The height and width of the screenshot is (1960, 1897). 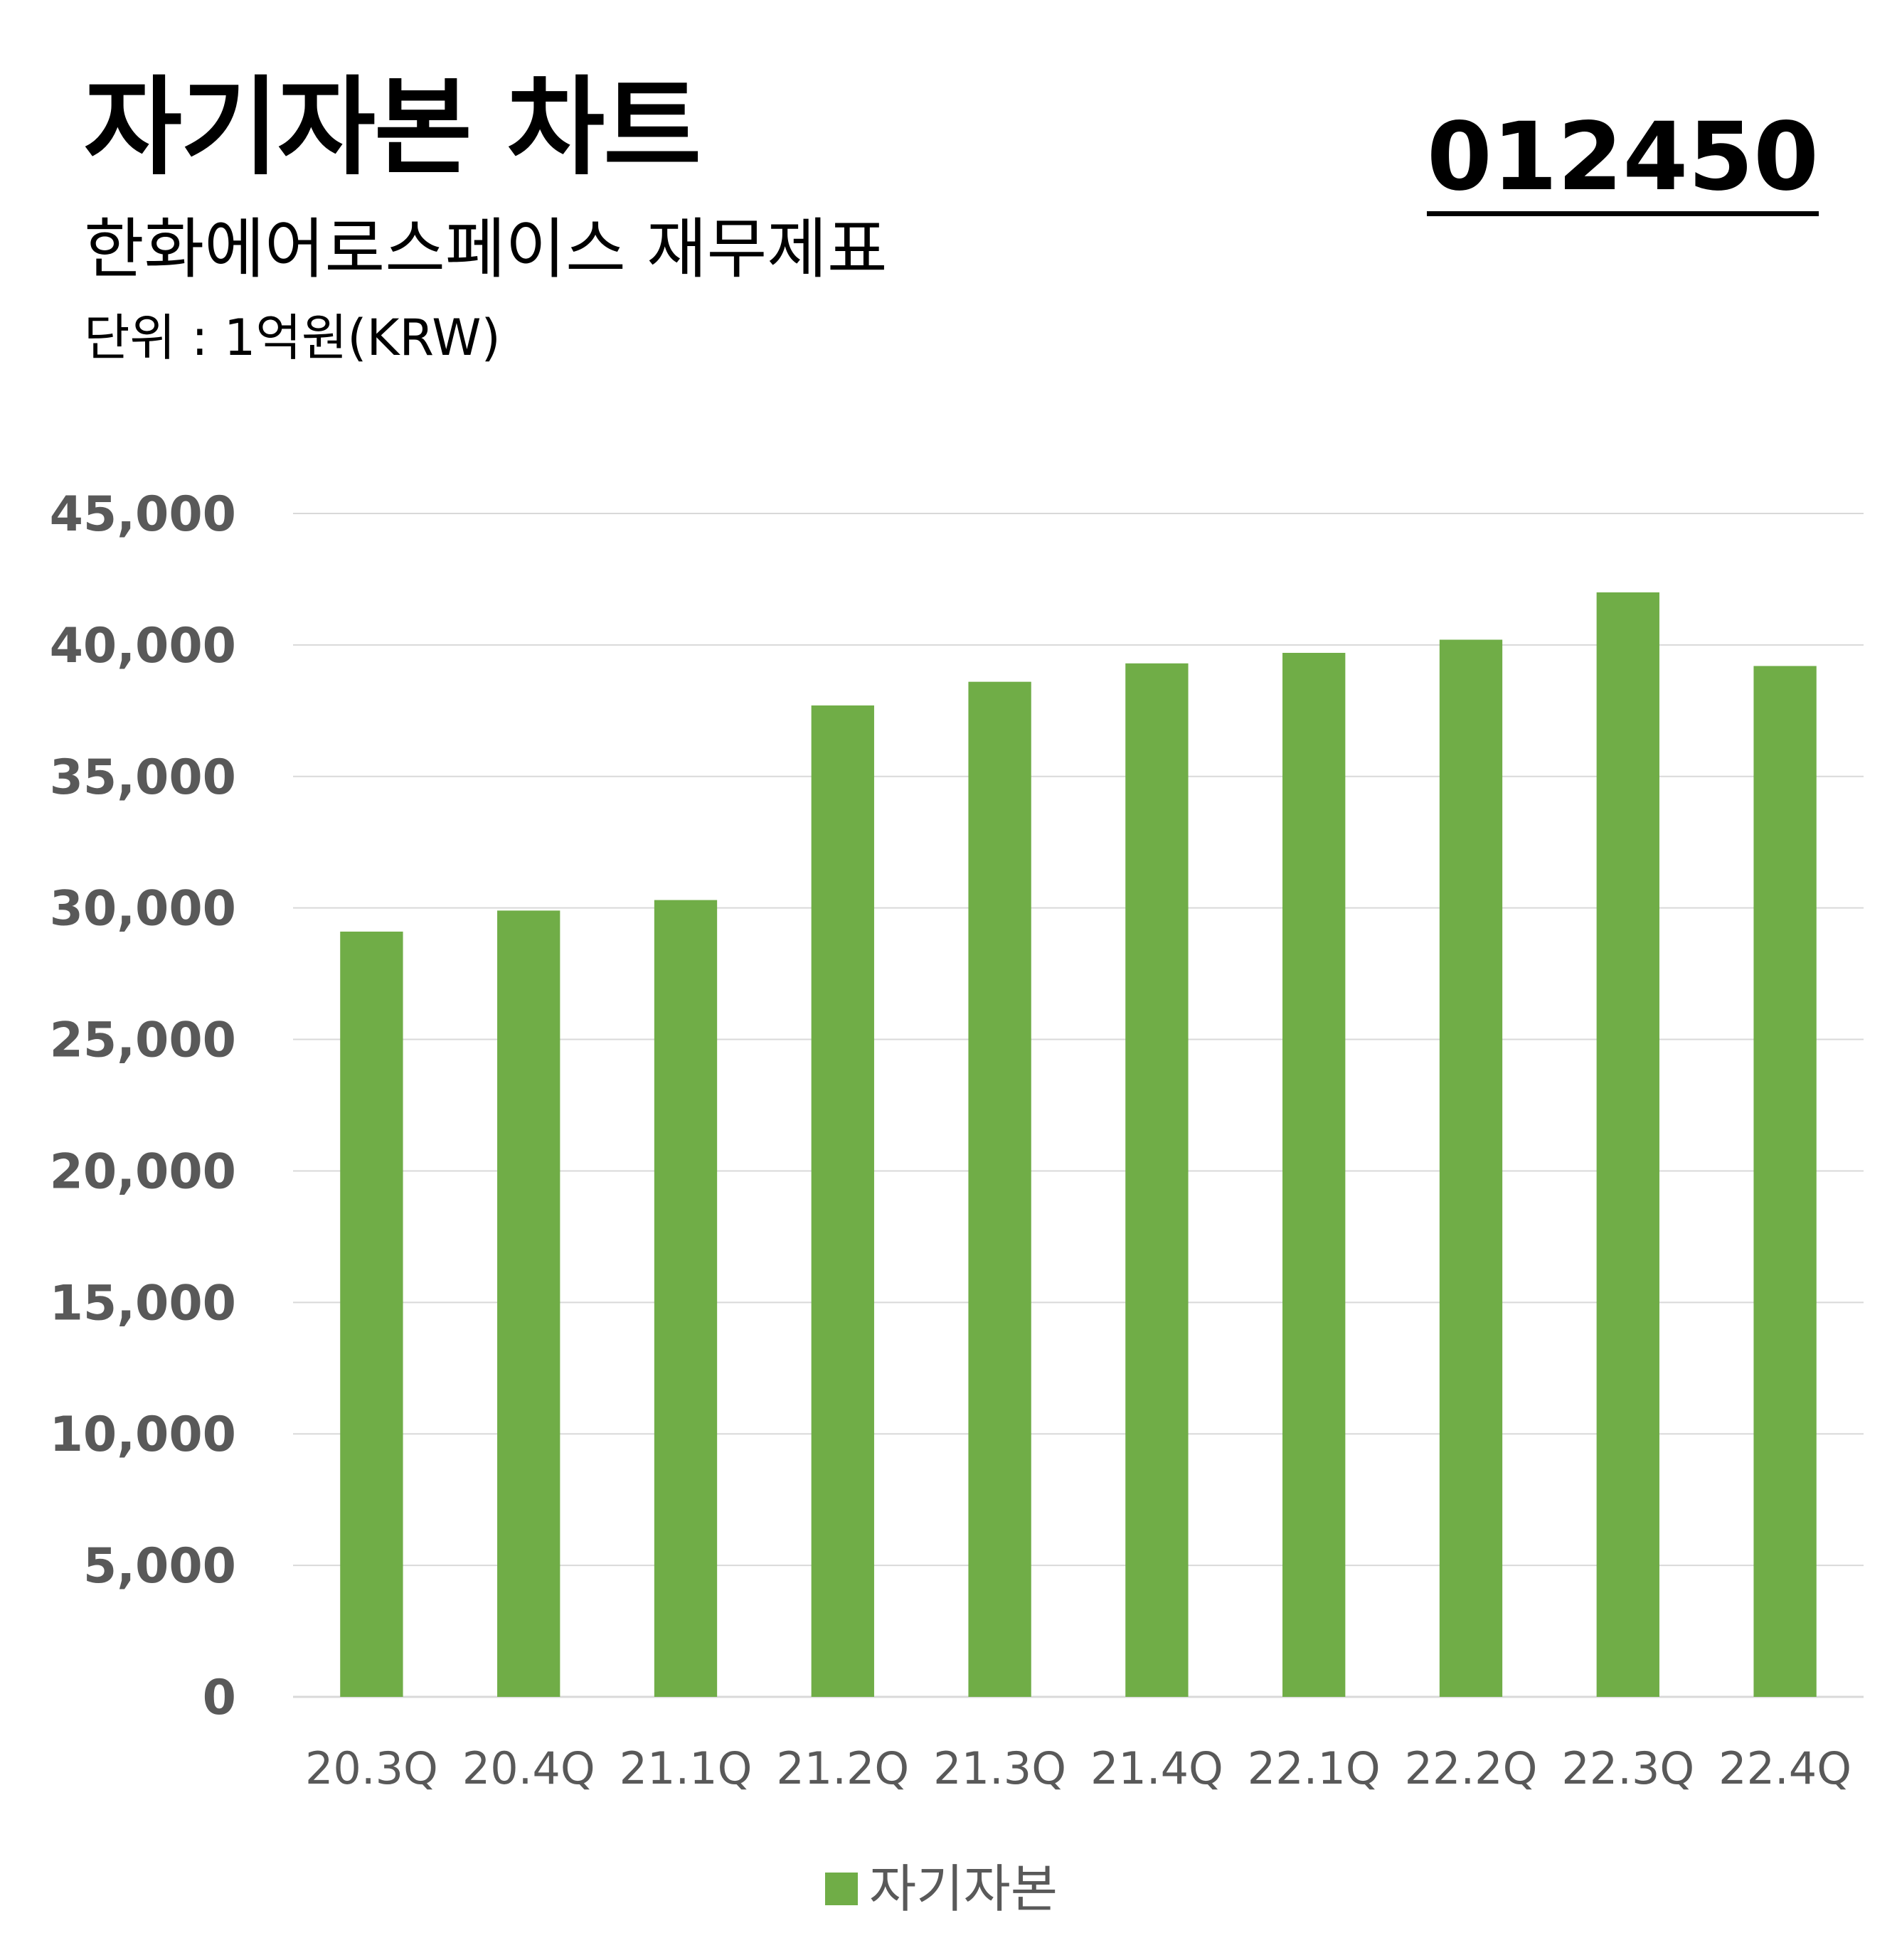 What do you see at coordinates (143, 778) in the screenshot?
I see `y-tick-label: 35,000` at bounding box center [143, 778].